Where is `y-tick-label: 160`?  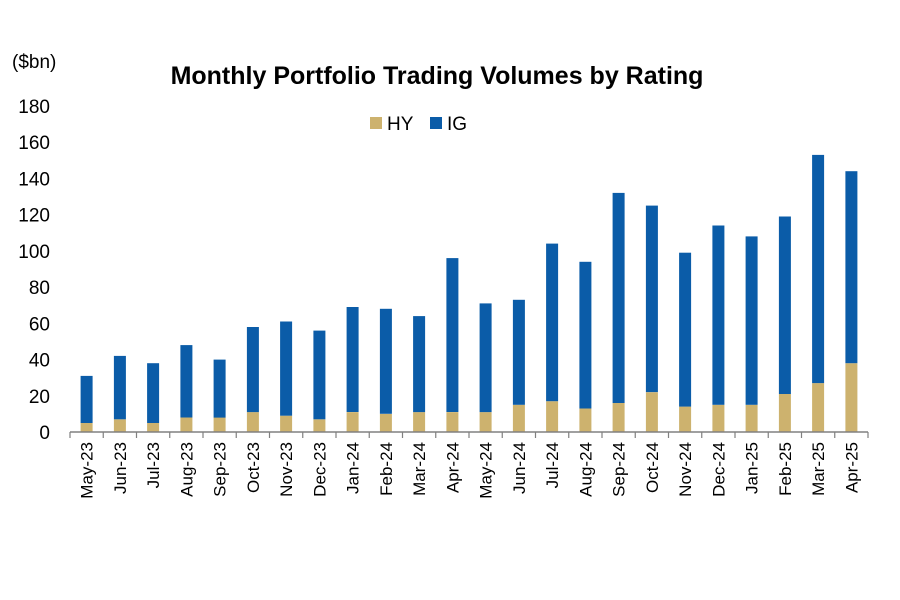 y-tick-label: 160 is located at coordinates (34, 143).